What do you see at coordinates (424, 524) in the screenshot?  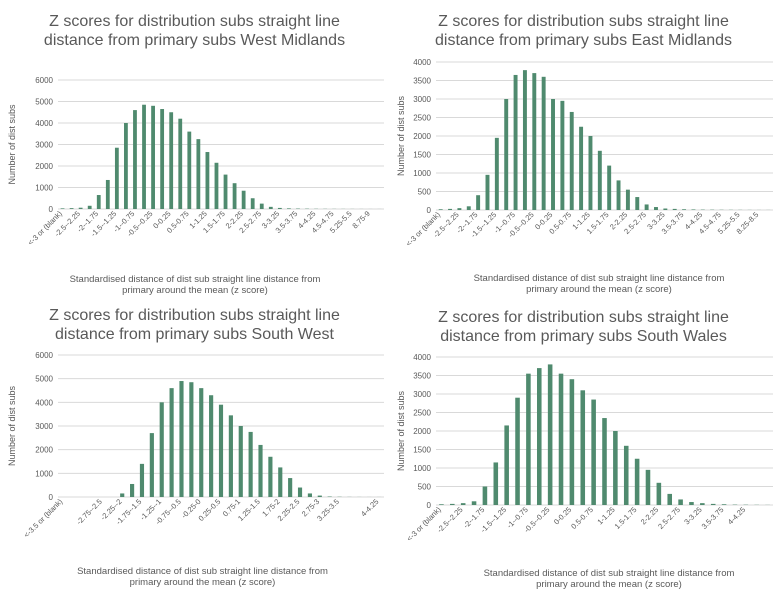 I see `x-tick-label: <-3 or (blank)` at bounding box center [424, 524].